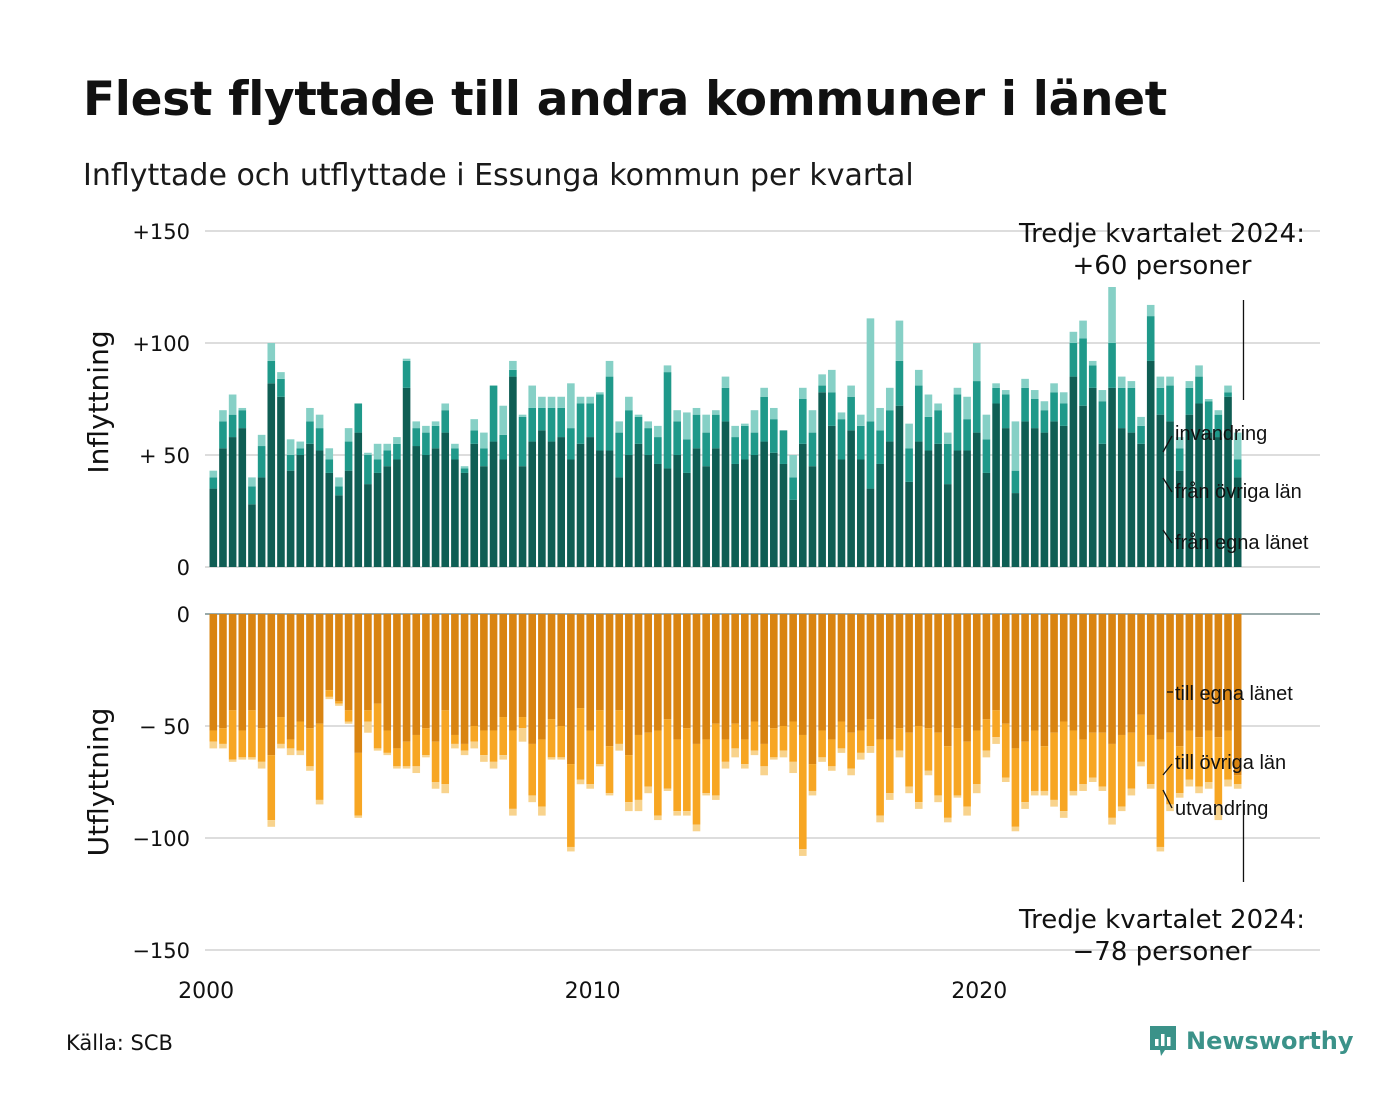  What do you see at coordinates (161, 232) in the screenshot?
I see `y-tick-label: +150` at bounding box center [161, 232].